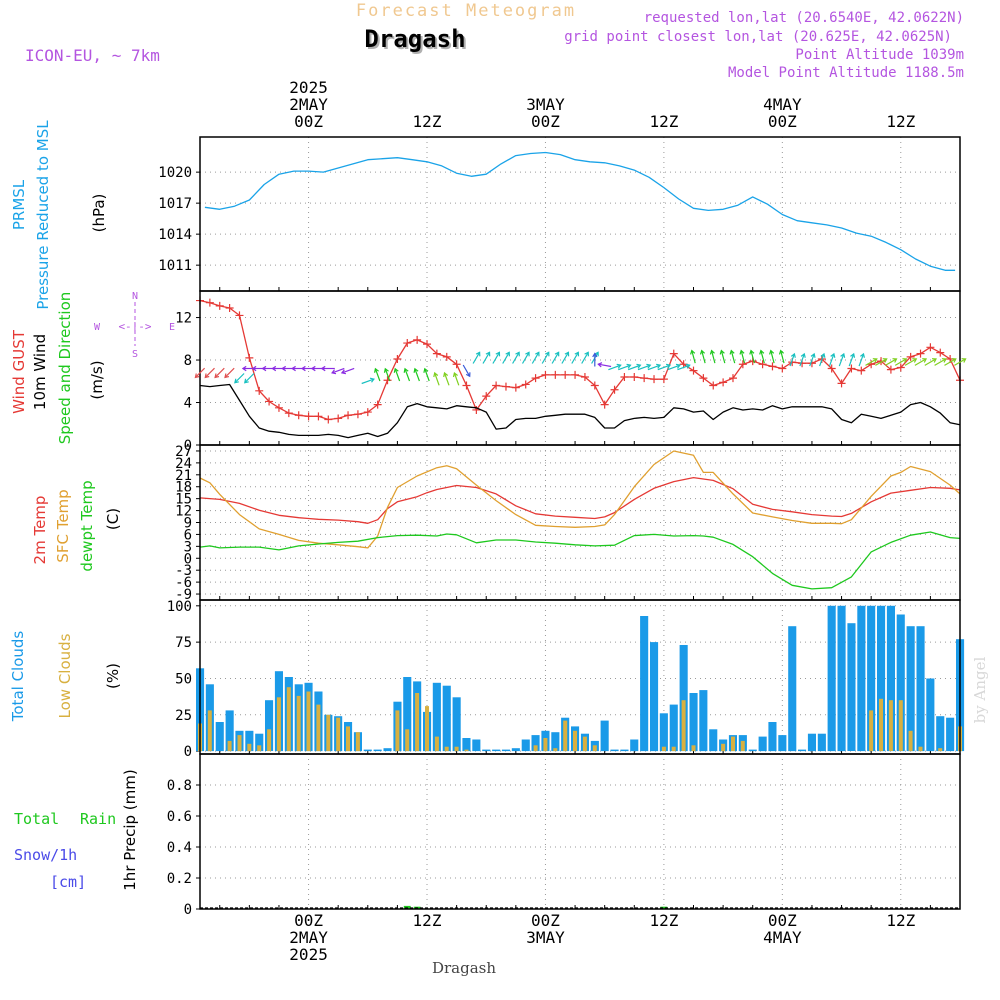  I want to click on time-label-bottom: 4MAY, so click(782, 937).